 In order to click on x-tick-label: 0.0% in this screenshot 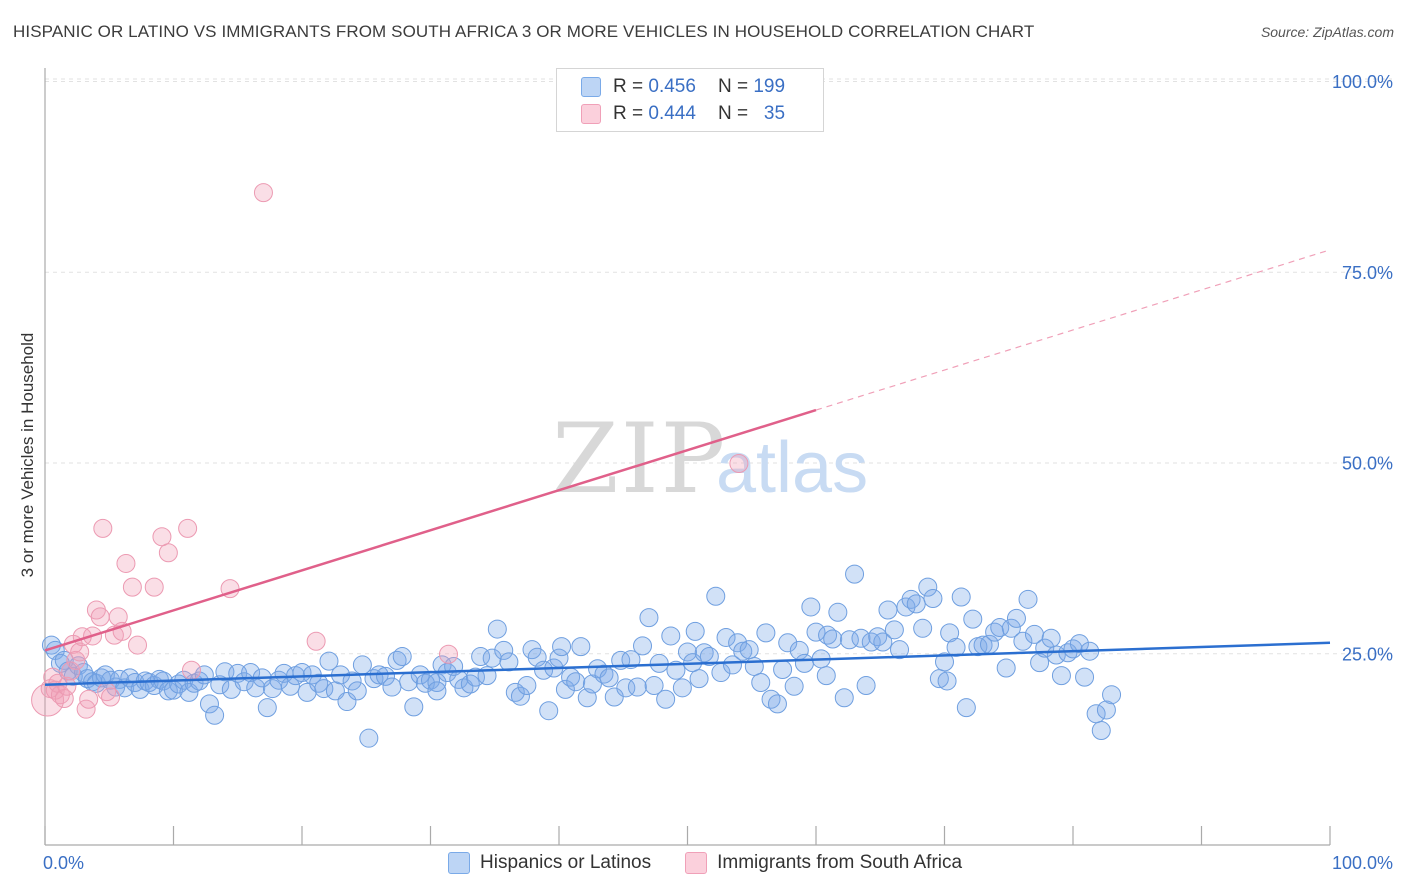, I will do `click(63, 863)`.